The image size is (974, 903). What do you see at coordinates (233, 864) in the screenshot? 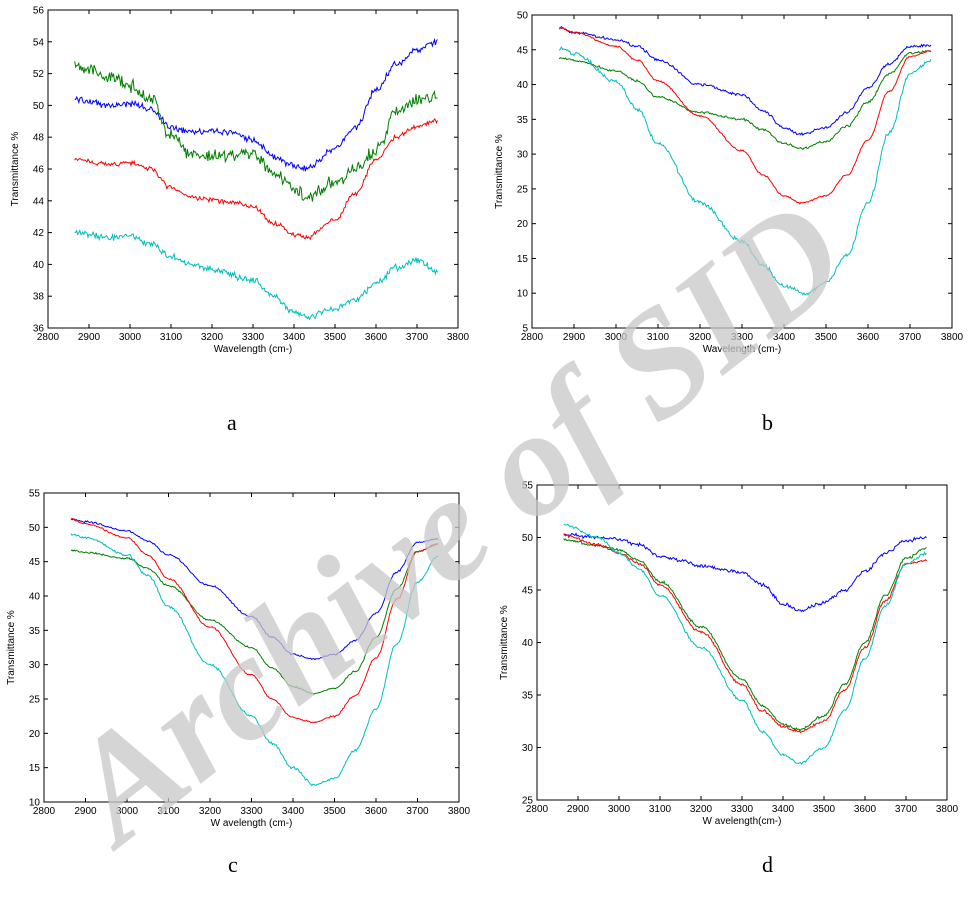
I see `caption-c: c` at bounding box center [233, 864].